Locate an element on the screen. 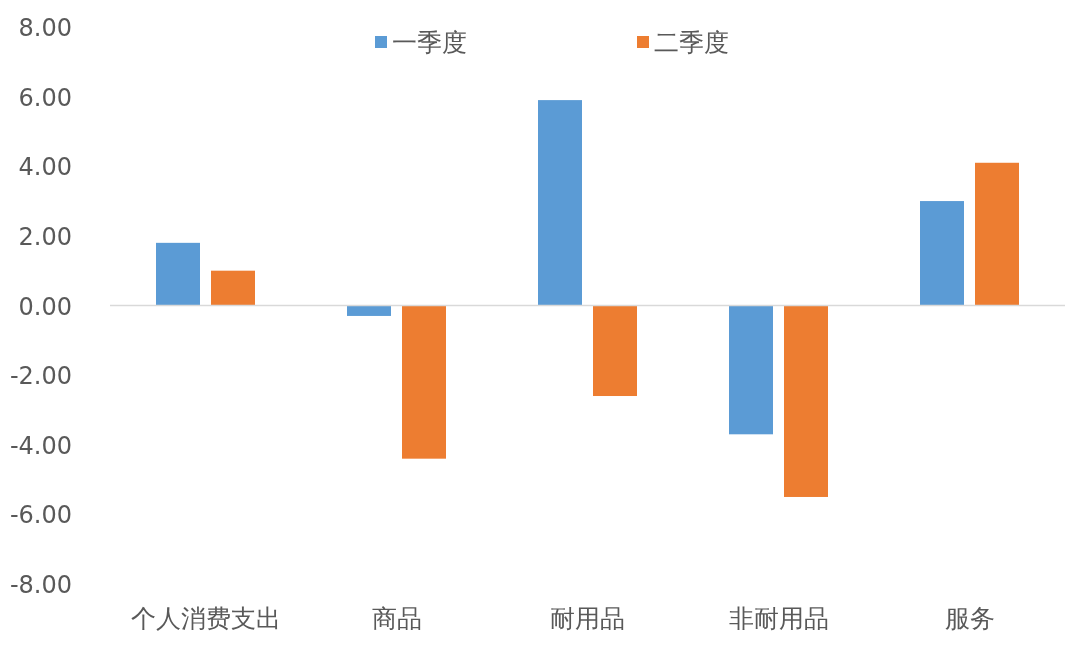  y-tick-label: -8.00 is located at coordinates (40, 585).